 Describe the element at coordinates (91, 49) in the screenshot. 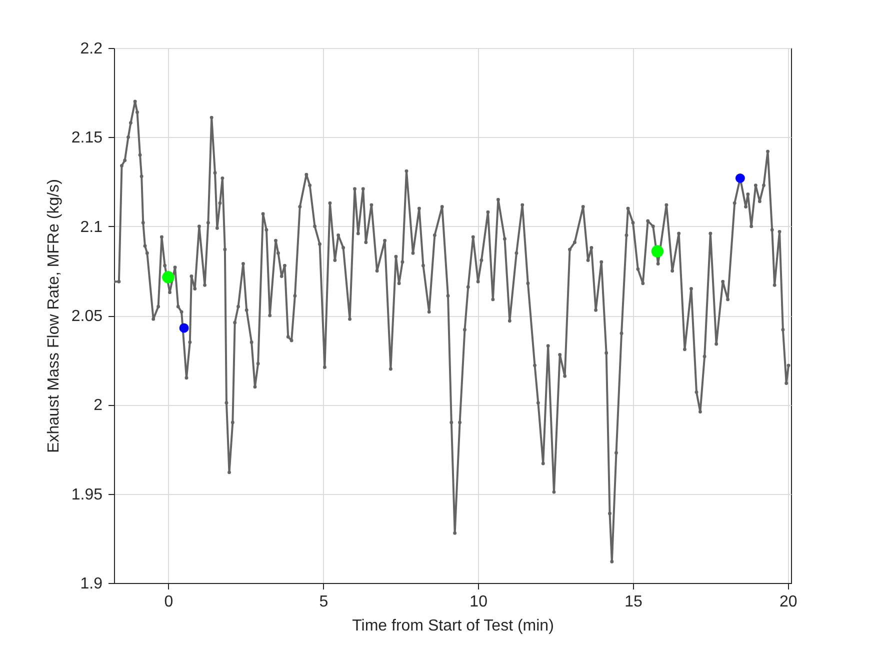

I see `y-tick-label: 2.2` at that location.